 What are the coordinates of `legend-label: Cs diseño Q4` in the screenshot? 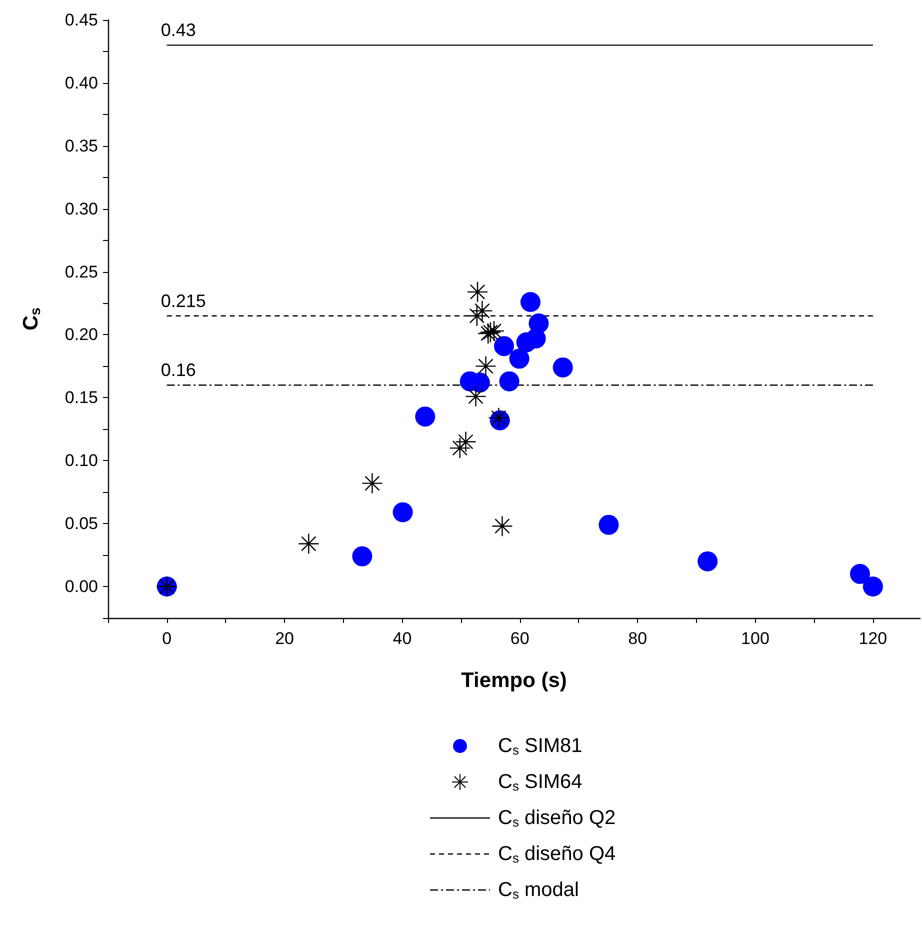 It's located at (557, 854).